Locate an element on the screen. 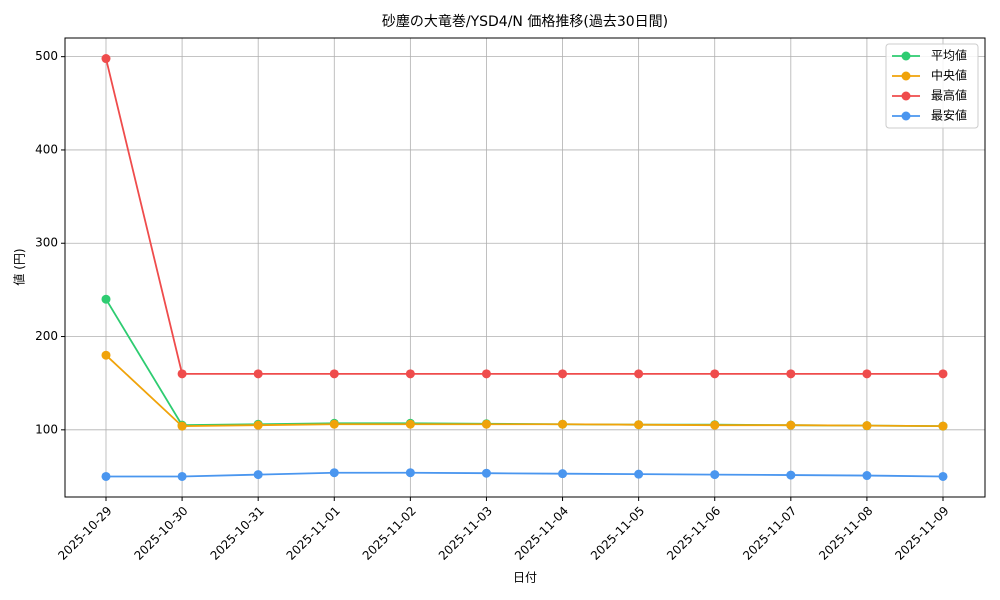 This screenshot has height=600, width=1000. x-tick-label: 2025-10-29 is located at coordinates (84, 533).